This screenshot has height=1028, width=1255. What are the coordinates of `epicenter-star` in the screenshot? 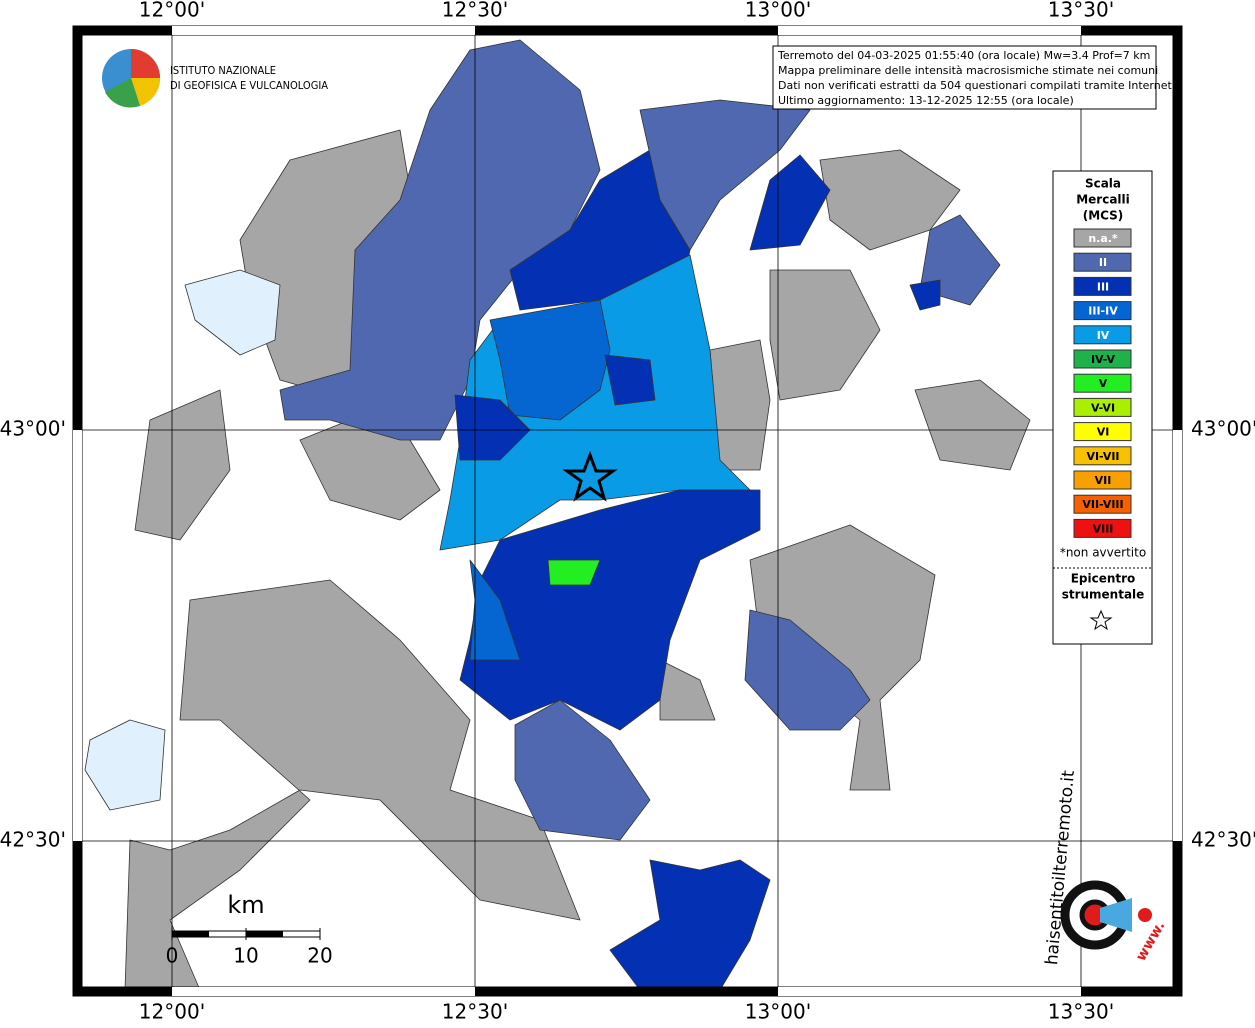 It's located at (590, 476).